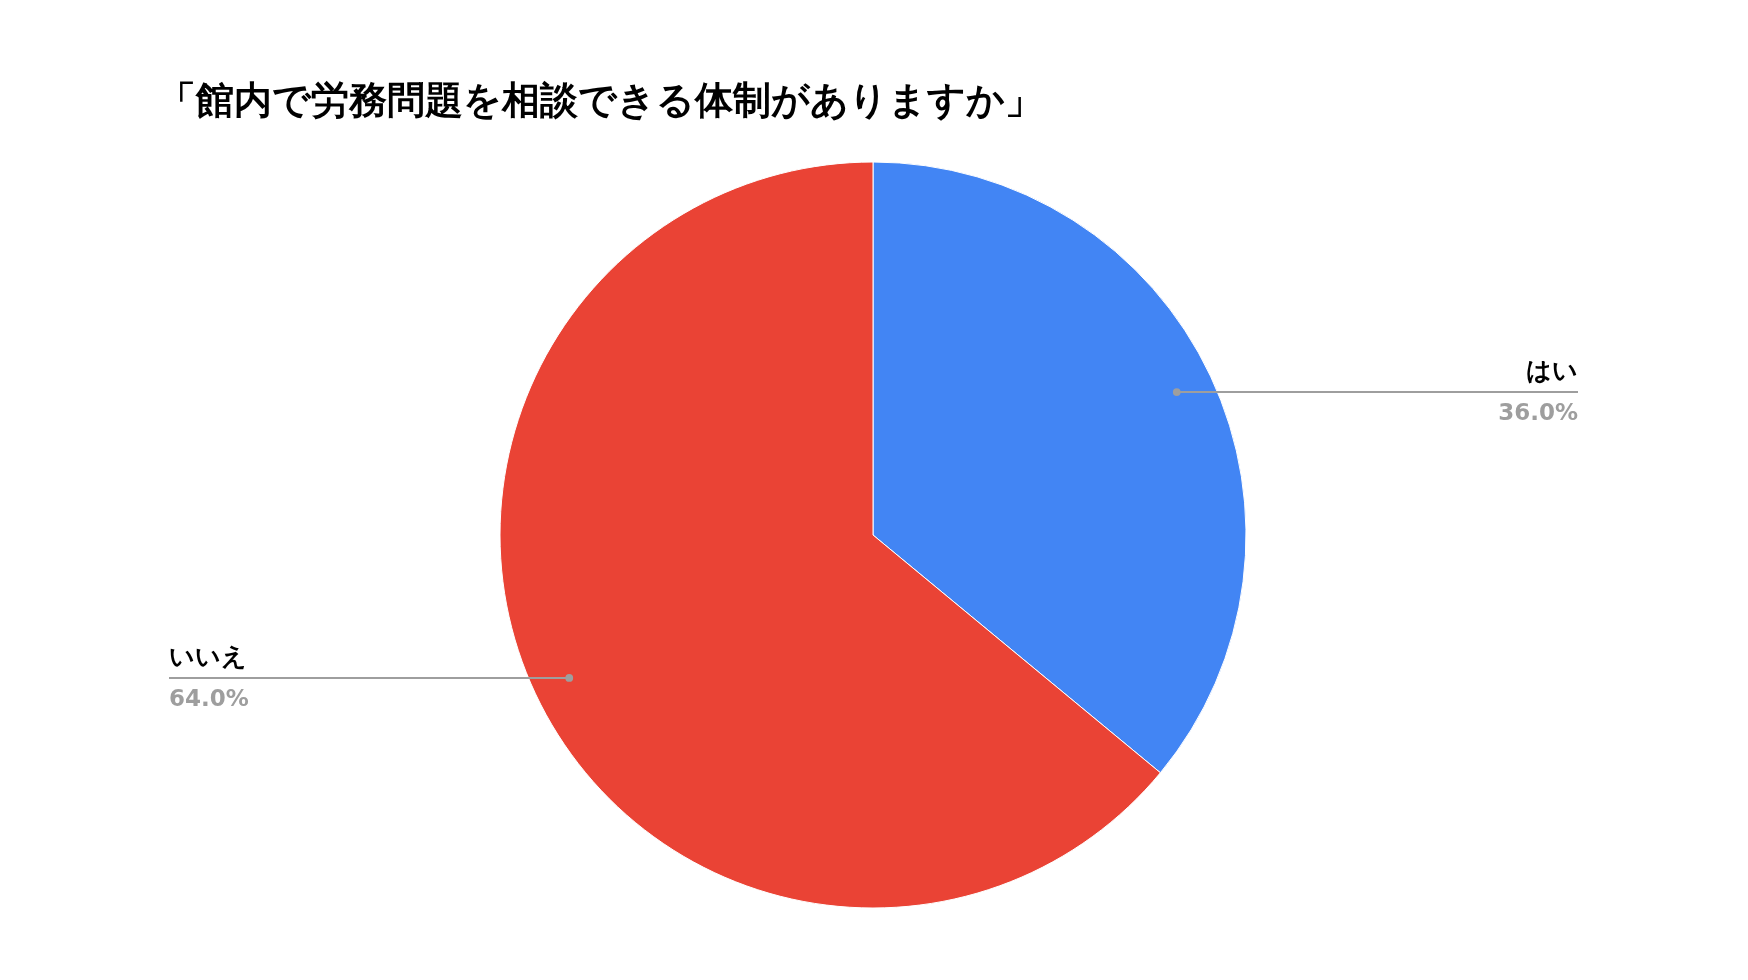 This screenshot has width=1748, height=980. I want to click on data-label: 64.0%, so click(209, 697).